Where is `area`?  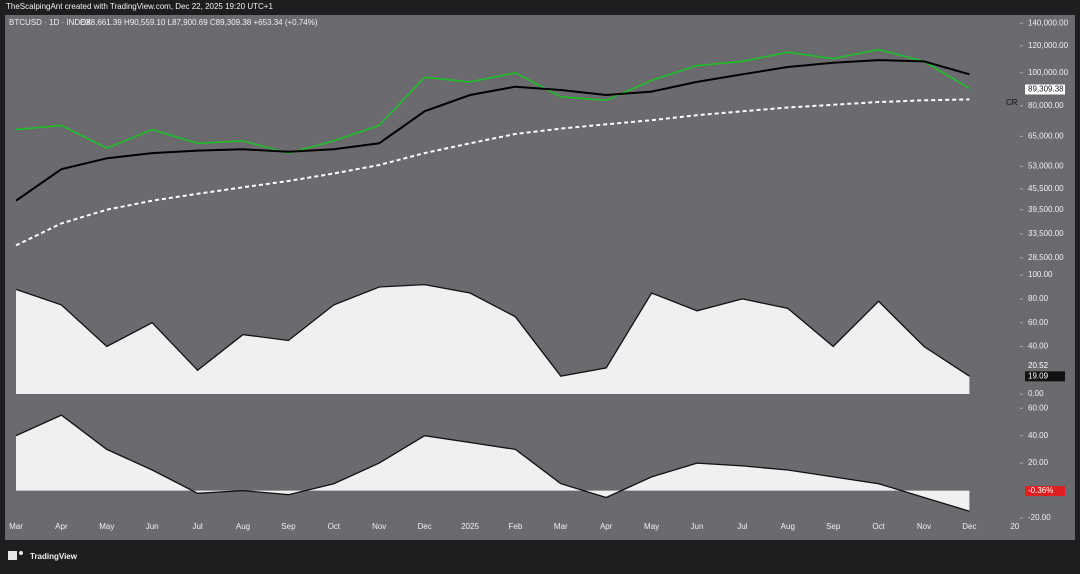
area is located at coordinates (493, 463).